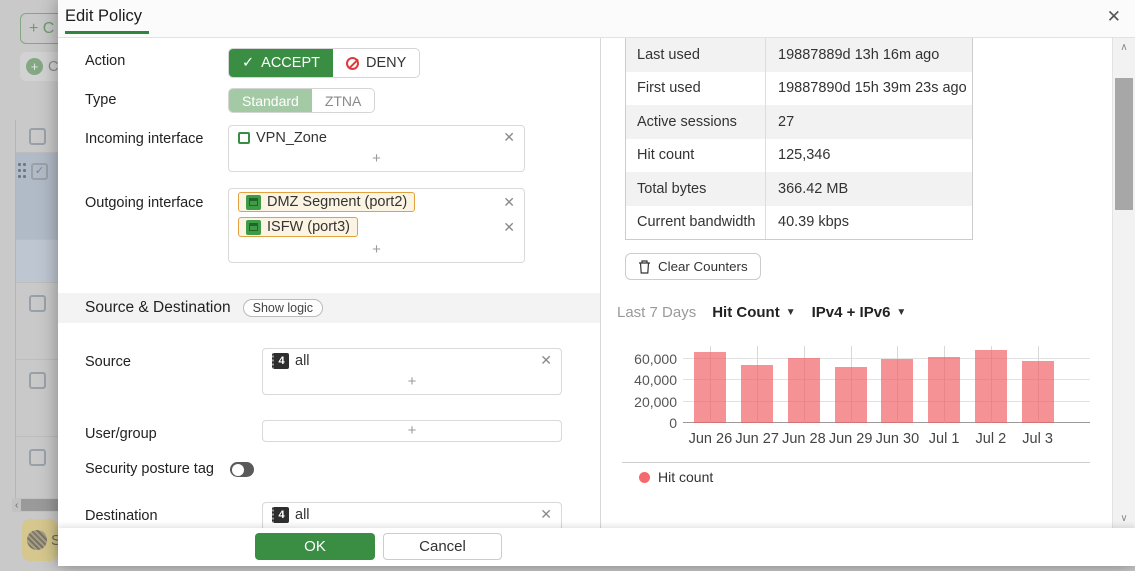 This screenshot has width=1135, height=571. Describe the element at coordinates (1124, 47) in the screenshot. I see `scroll-up-icon: ∧` at that location.